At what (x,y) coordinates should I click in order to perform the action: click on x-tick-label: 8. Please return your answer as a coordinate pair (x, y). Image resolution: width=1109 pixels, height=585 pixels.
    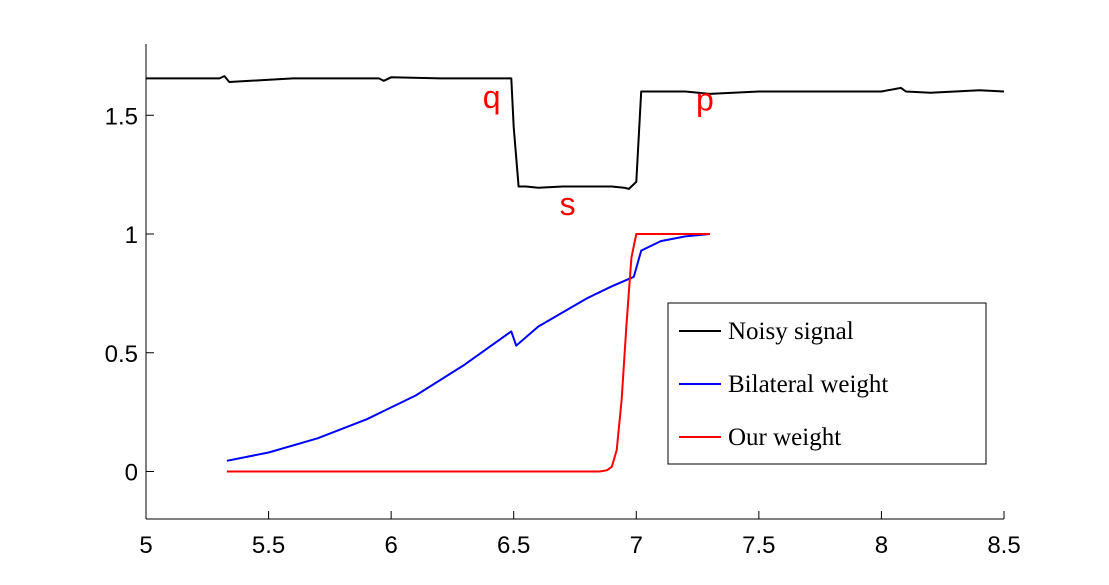
    Looking at the image, I should click on (881, 545).